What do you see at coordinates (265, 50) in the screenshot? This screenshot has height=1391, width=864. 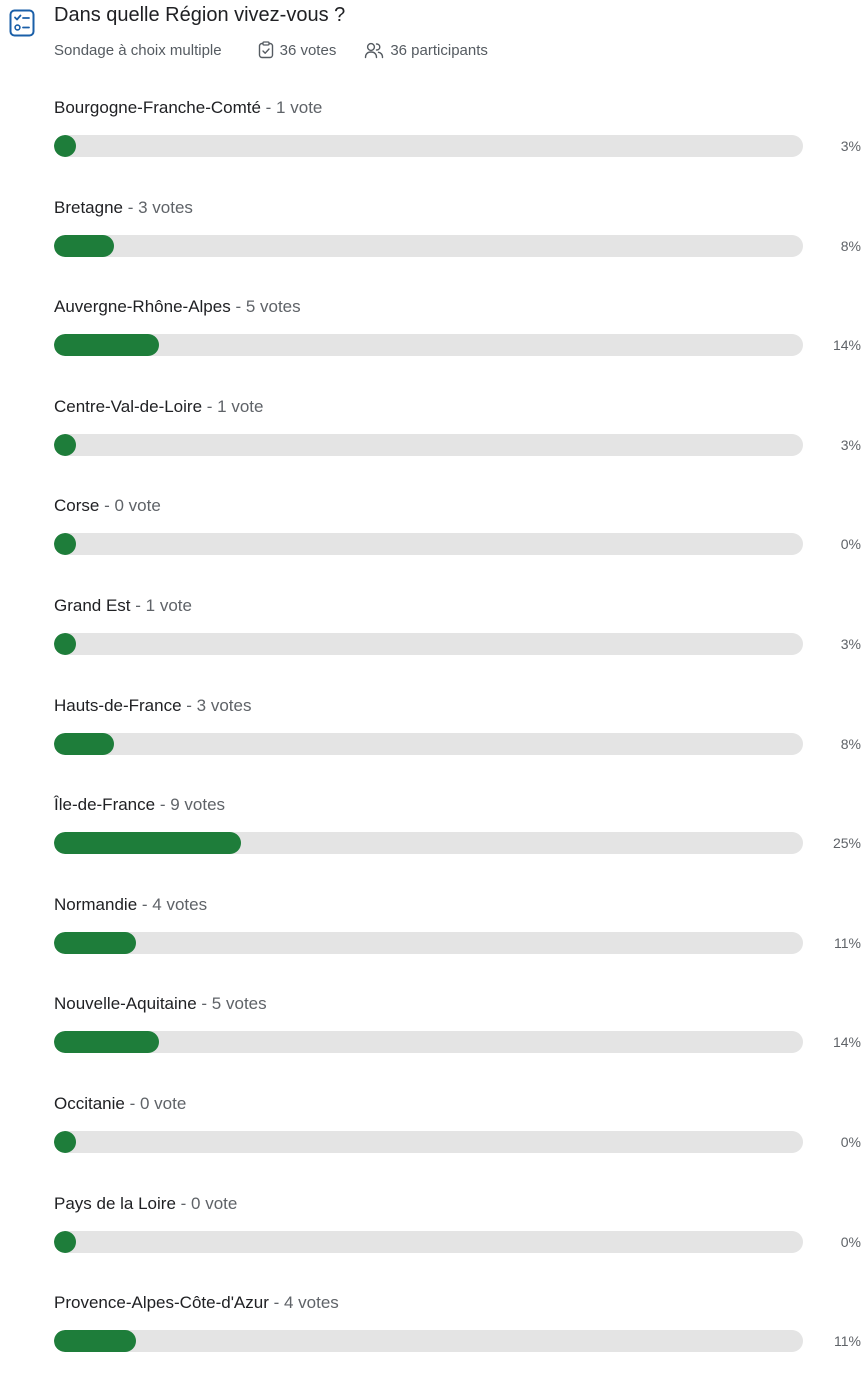 I see `clipboard-check-icon` at bounding box center [265, 50].